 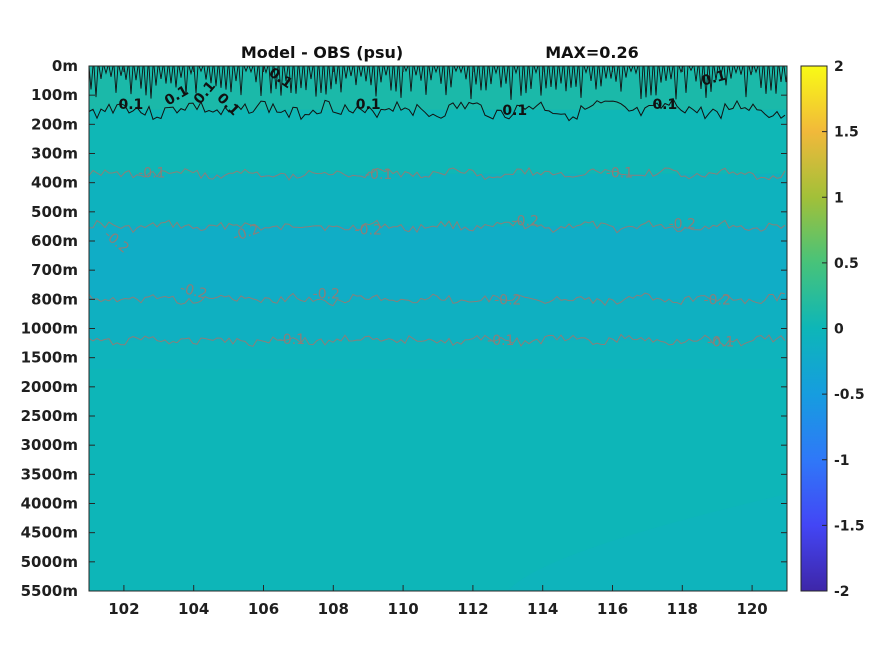 I want to click on y-tick-label-0: 0m, so click(x=65, y=66).